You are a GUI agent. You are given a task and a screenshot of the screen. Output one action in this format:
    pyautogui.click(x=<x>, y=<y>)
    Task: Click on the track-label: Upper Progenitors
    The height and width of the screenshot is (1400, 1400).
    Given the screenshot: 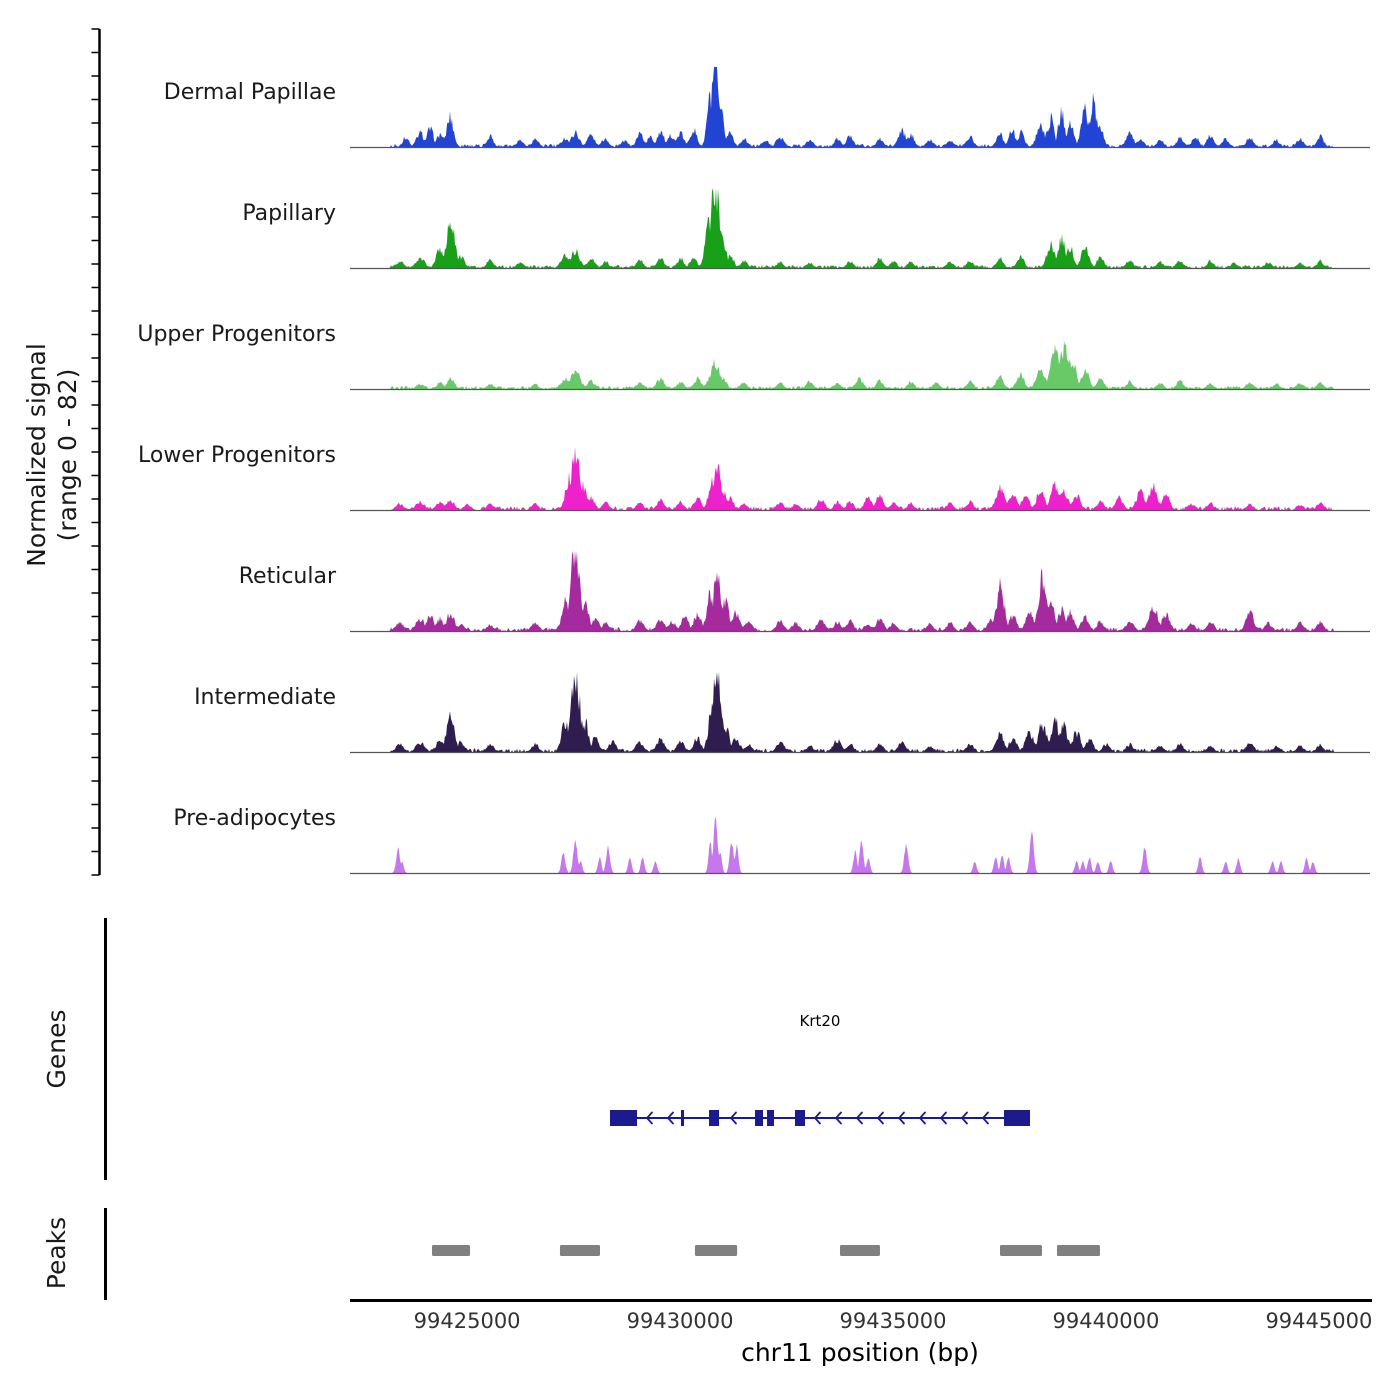 What is the action you would take?
    pyautogui.click(x=236, y=334)
    